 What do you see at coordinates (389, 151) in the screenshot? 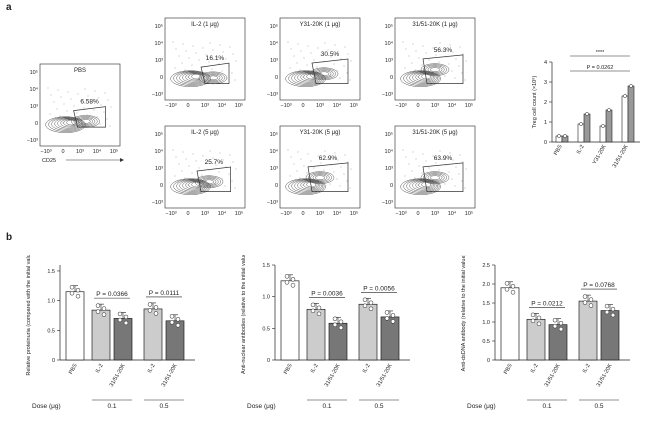
I see `flow-ytick: 10⁴` at bounding box center [389, 151].